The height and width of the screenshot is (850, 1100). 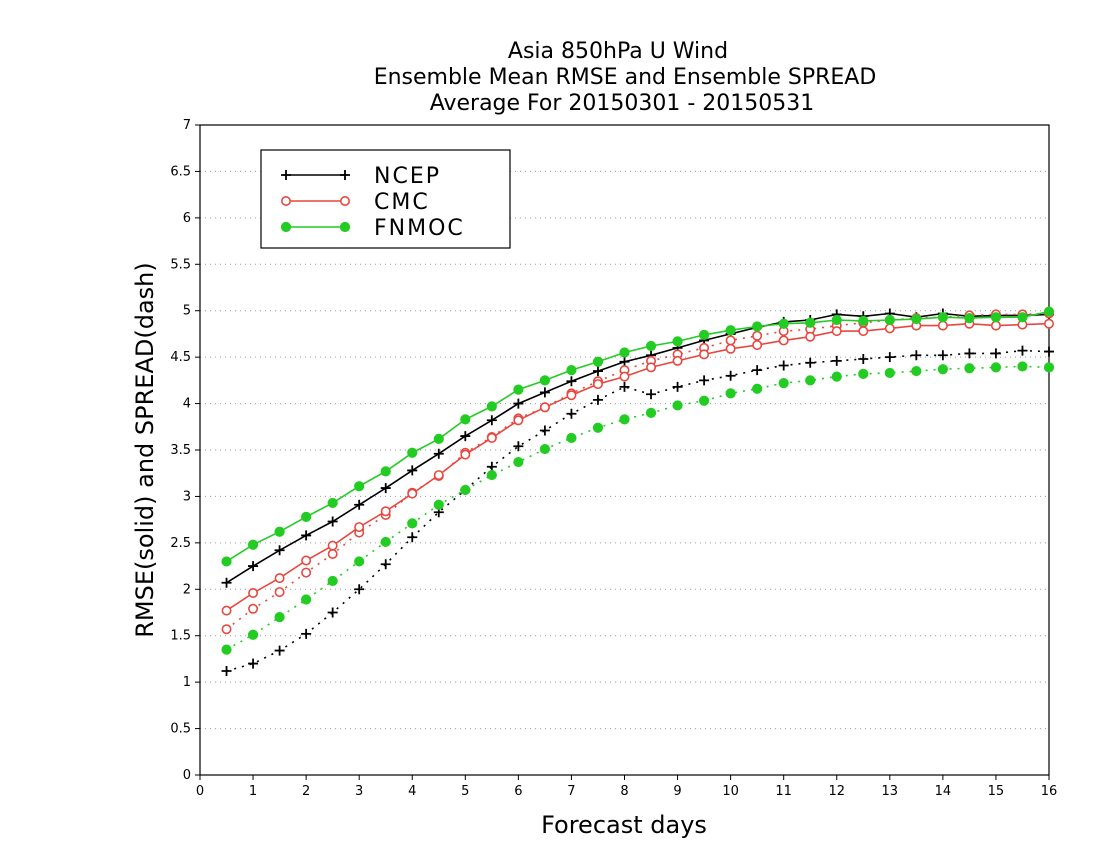 I want to click on y-tick-label: 3, so click(x=187, y=496).